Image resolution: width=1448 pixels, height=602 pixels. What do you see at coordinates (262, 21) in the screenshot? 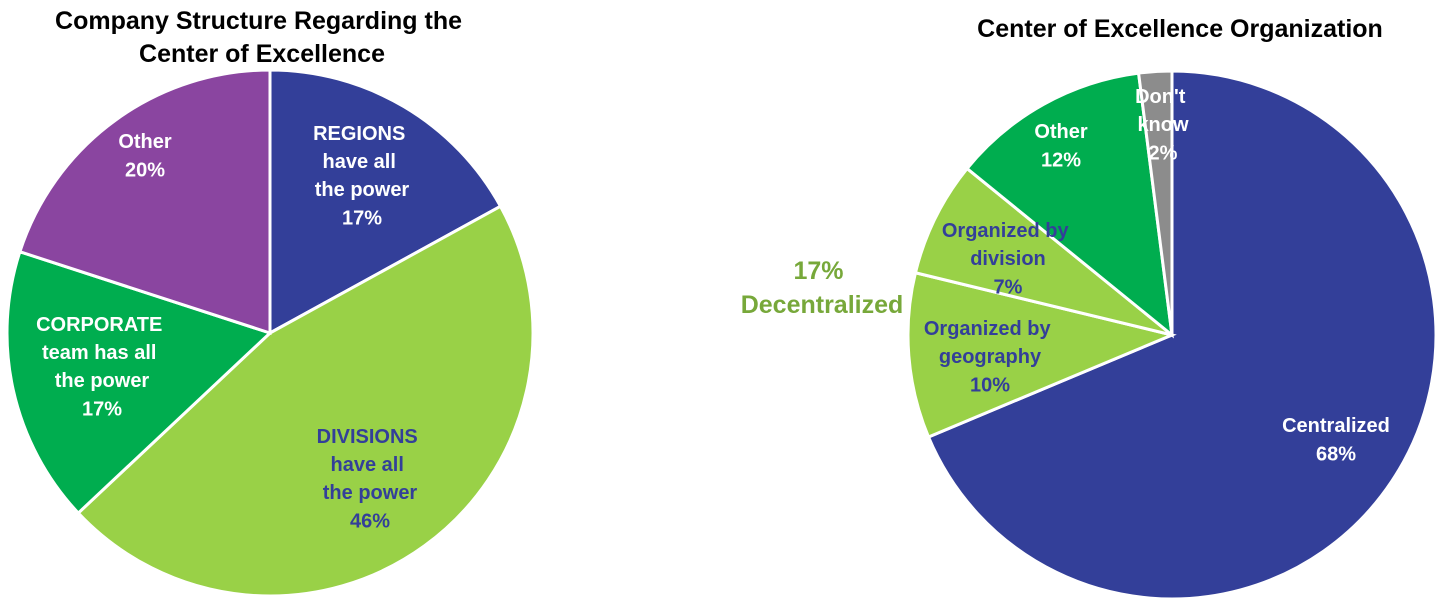
I see `text-line: Company Structure Regarding the` at bounding box center [262, 21].